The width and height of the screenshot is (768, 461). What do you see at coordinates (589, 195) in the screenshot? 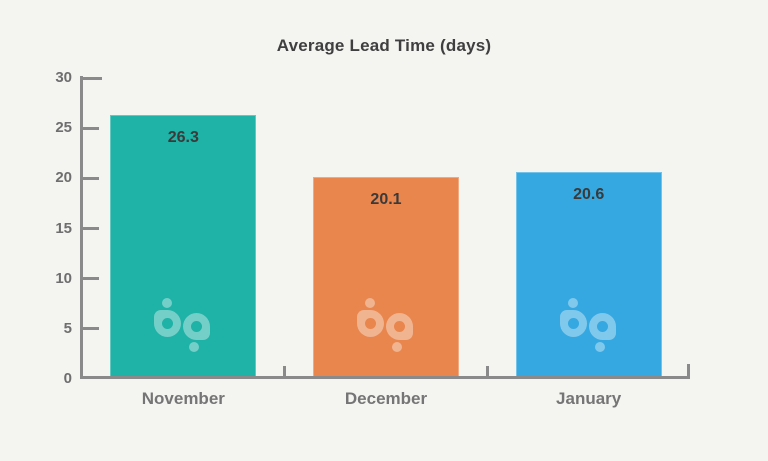
I see `bar-value-label: 20.6` at bounding box center [589, 195].